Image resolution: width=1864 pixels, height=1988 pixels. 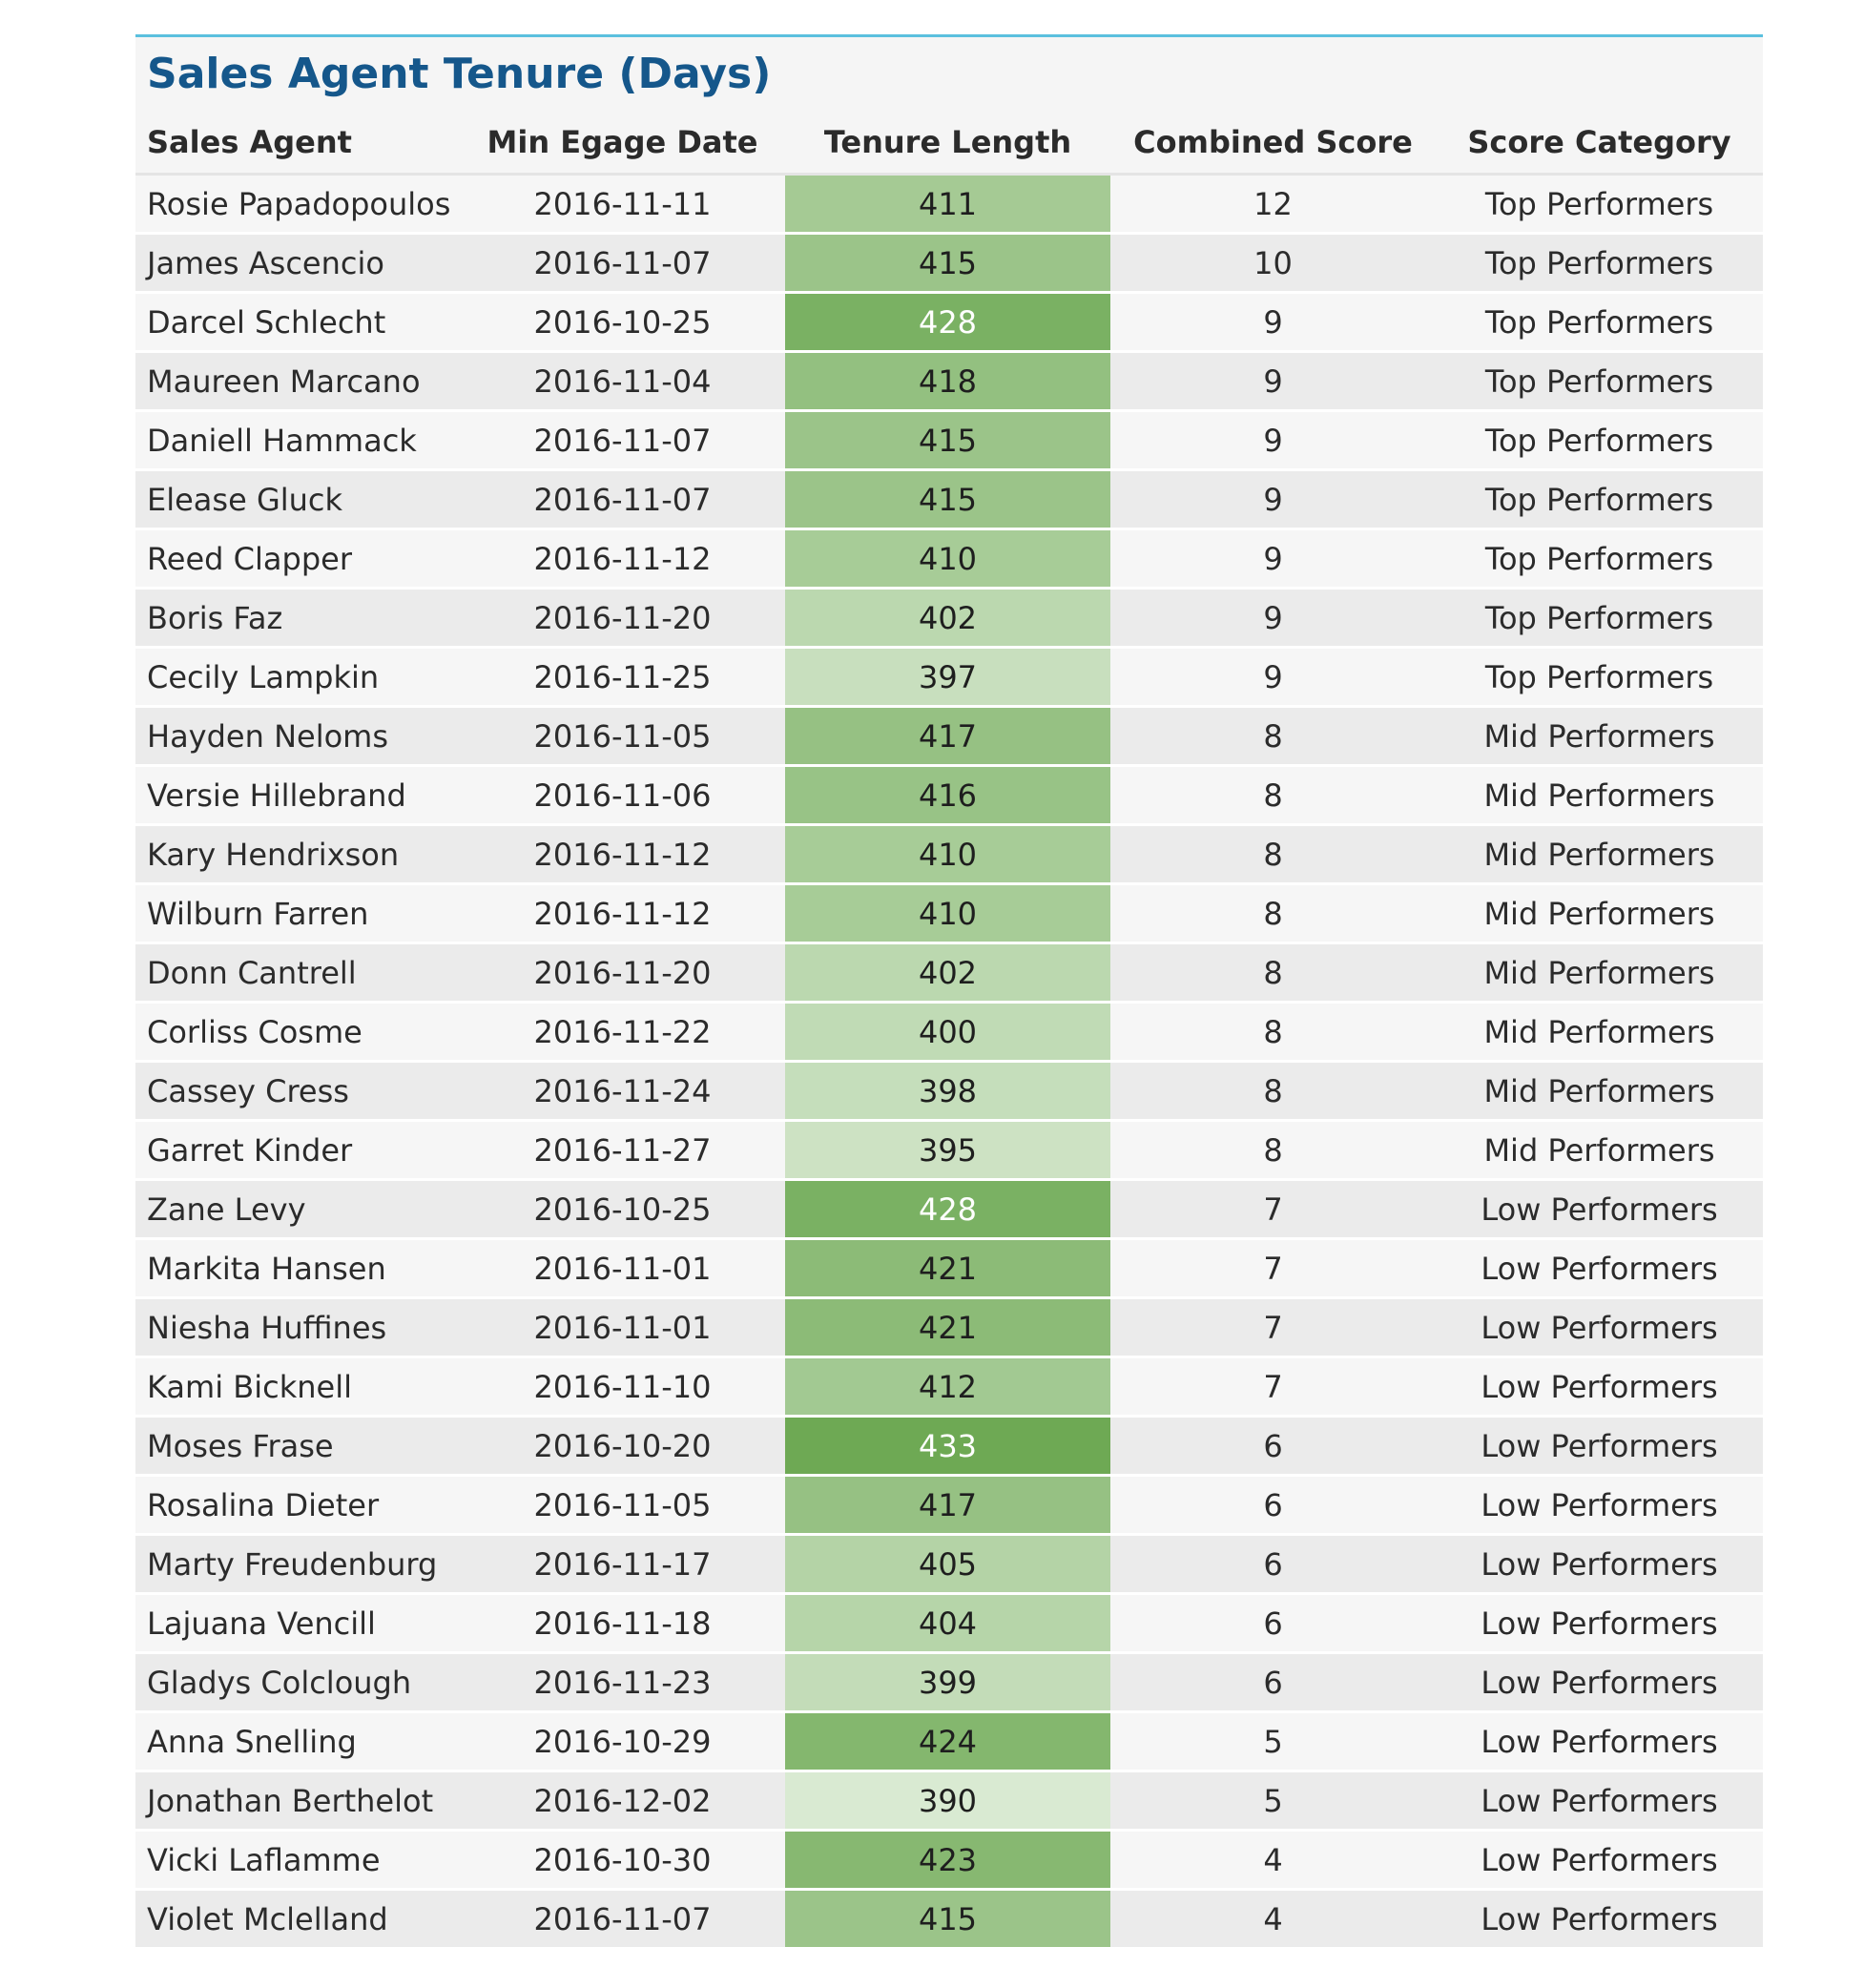 I want to click on table-row: Reed Clapper 2016-11-12 410 9 Top Performers, so click(x=949, y=560).